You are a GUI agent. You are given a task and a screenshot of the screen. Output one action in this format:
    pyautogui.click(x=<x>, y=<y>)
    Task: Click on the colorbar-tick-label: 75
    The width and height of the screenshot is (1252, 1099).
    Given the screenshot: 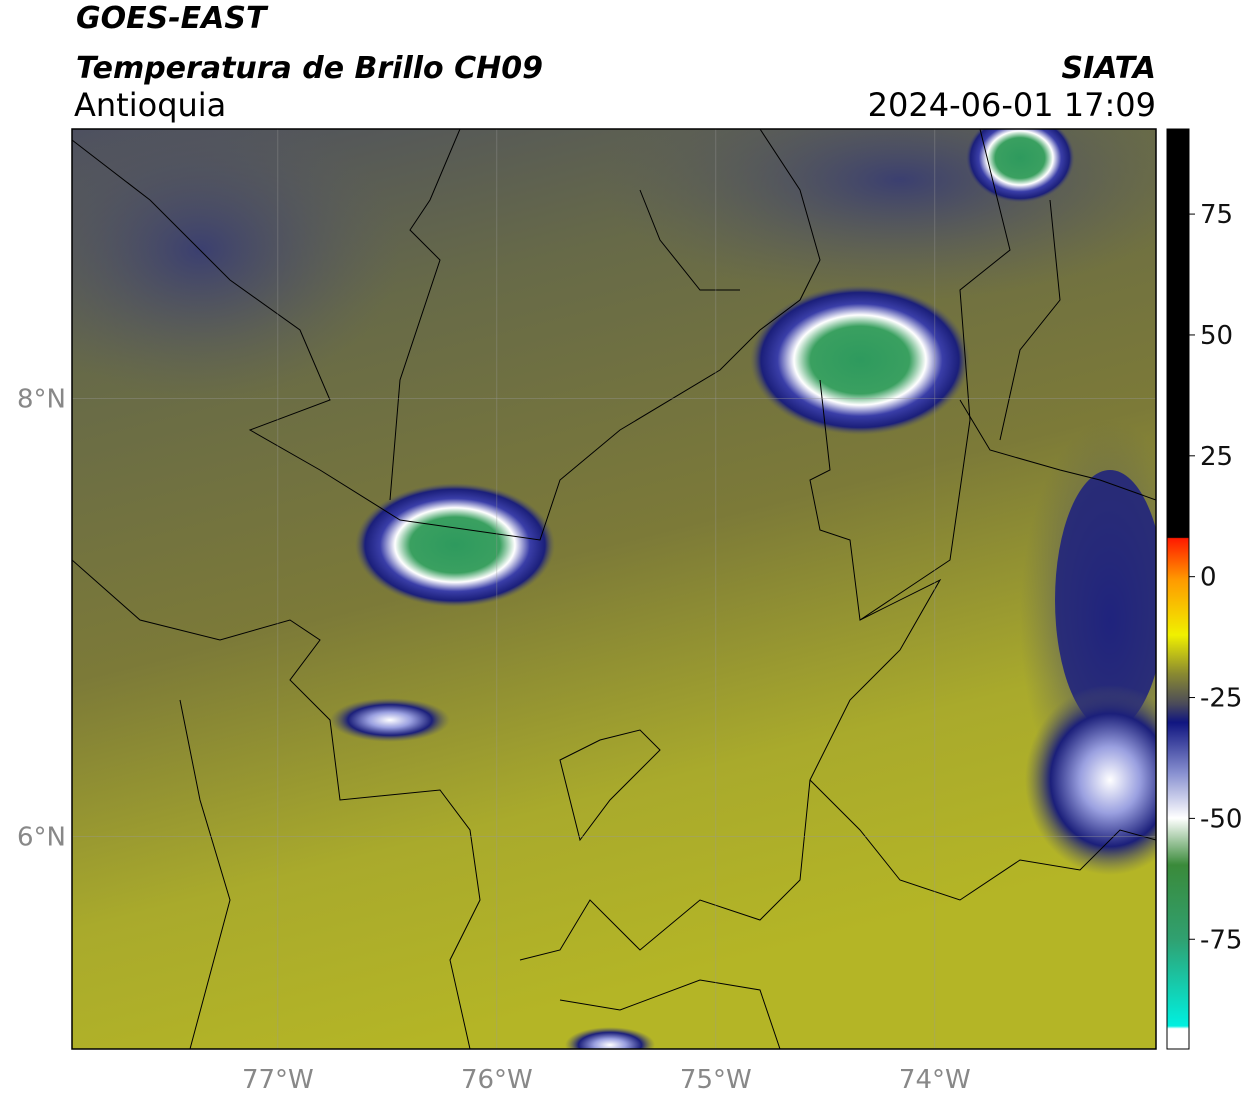 What is the action you would take?
    pyautogui.click(x=1216, y=215)
    